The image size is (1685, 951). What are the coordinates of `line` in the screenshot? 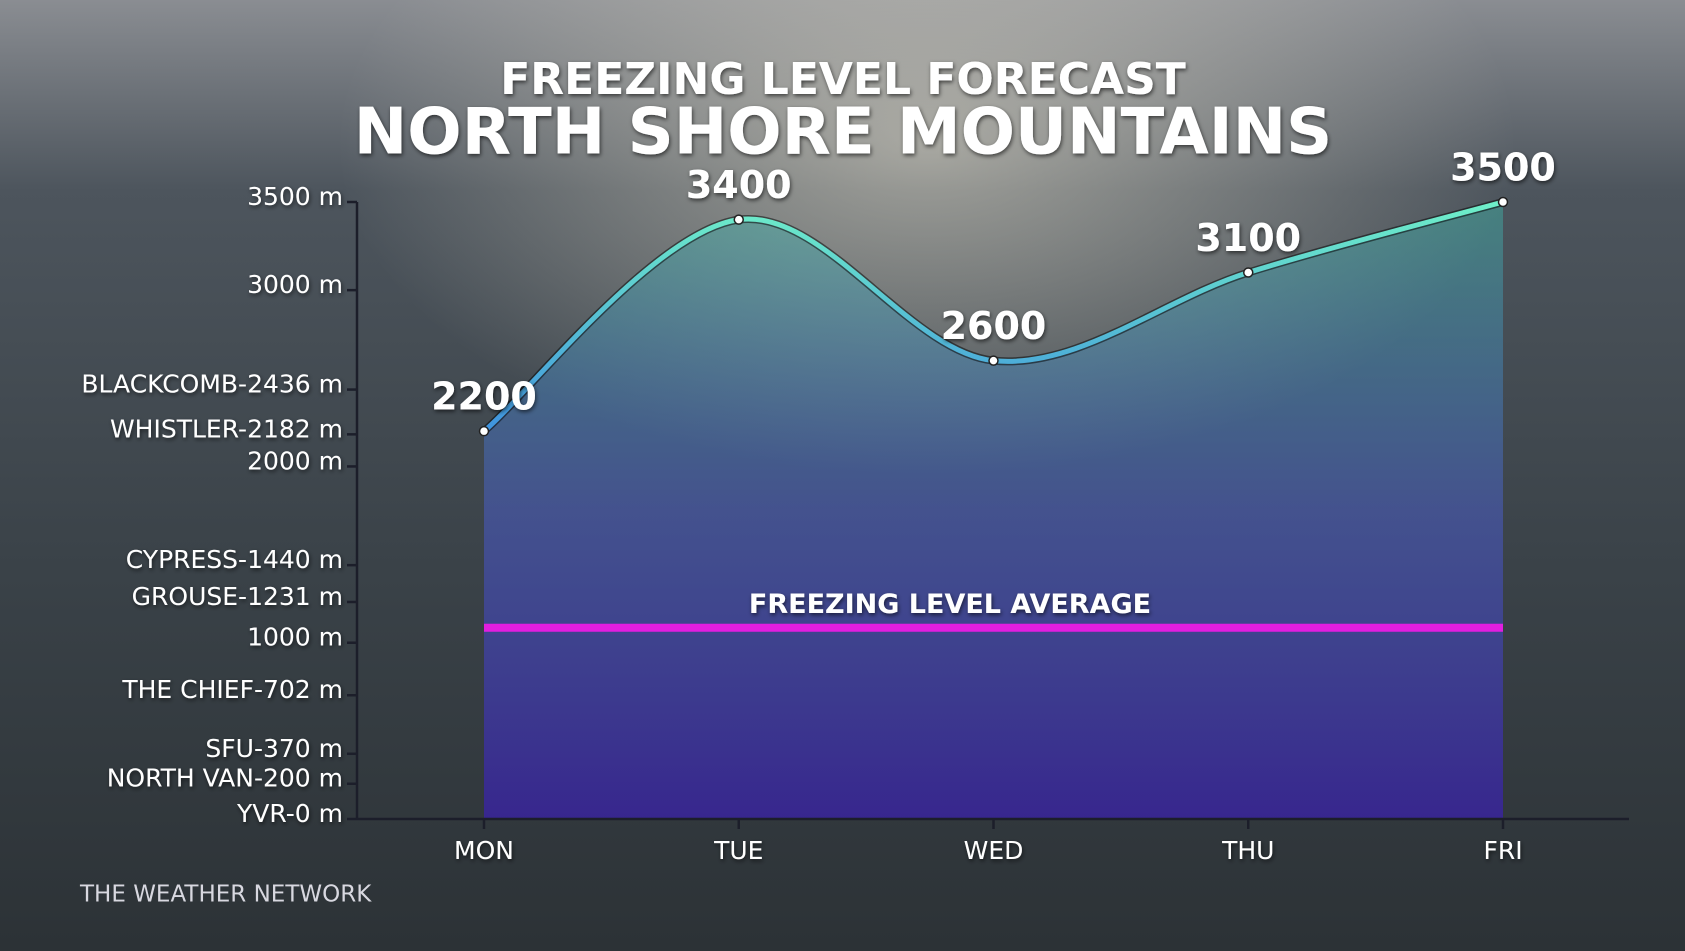 It's located at (993, 316).